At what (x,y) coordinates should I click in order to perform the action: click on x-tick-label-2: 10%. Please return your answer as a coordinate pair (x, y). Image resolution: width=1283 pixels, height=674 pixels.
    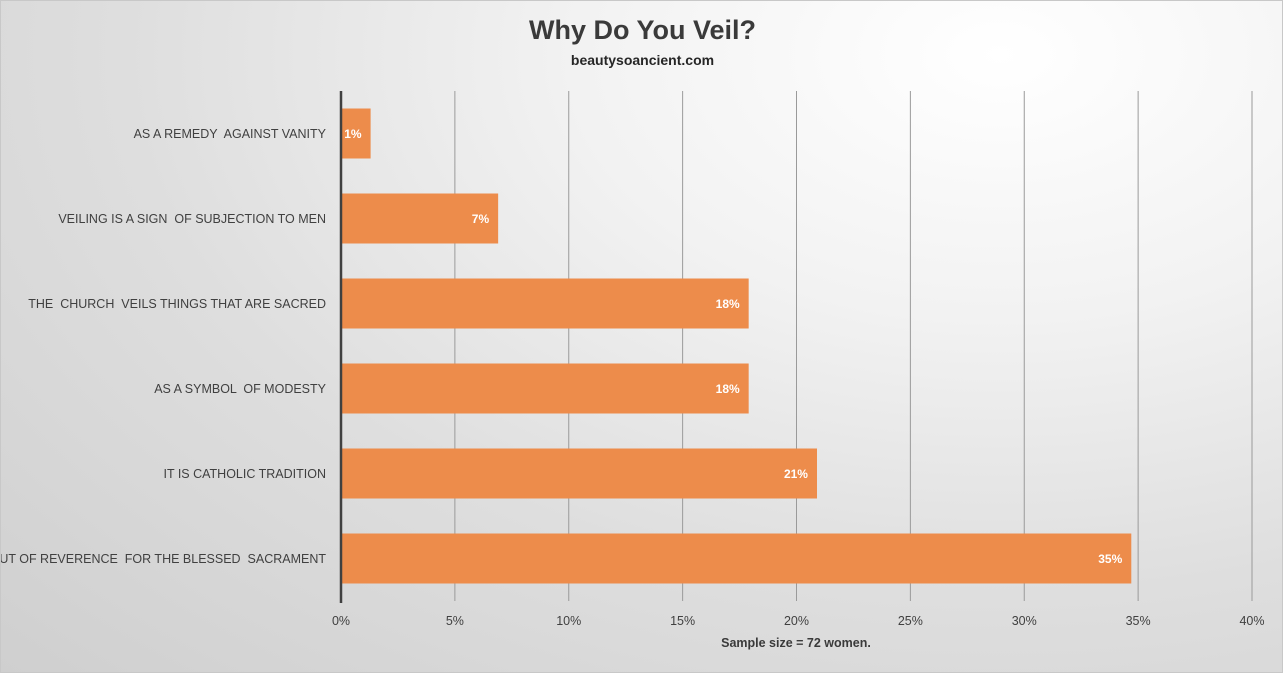
    Looking at the image, I should click on (568, 621).